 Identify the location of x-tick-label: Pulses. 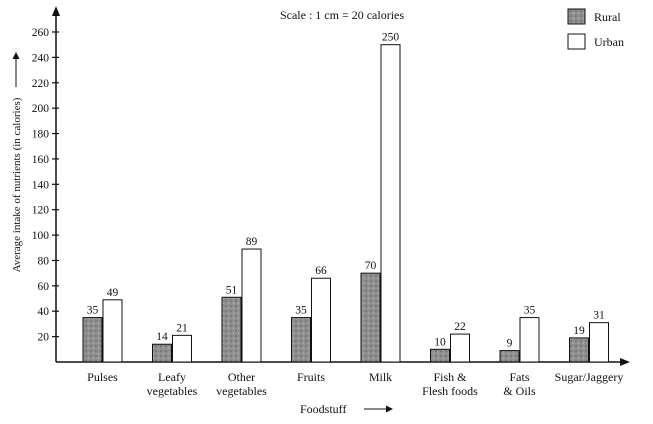
(102, 377).